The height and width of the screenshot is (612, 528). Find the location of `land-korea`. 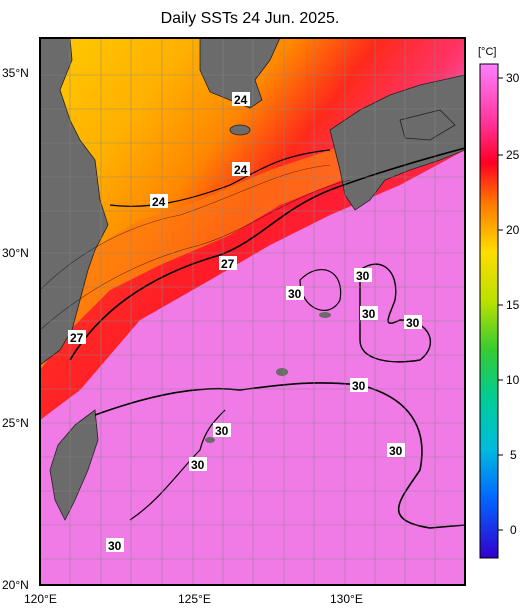

land-korea is located at coordinates (240, 73).